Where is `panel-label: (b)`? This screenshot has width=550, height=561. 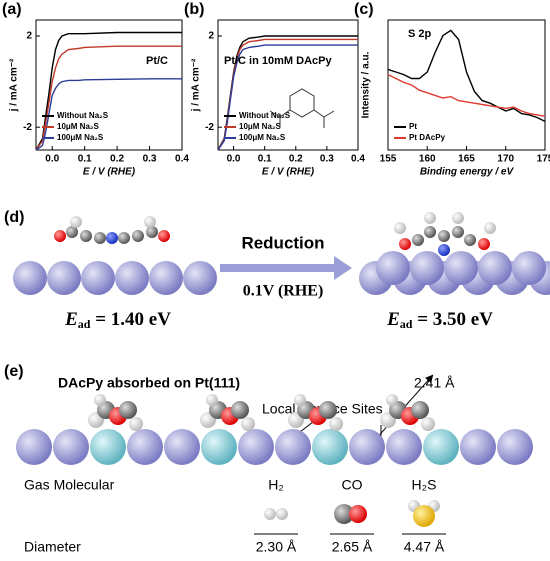 panel-label: (b) is located at coordinates (194, 9).